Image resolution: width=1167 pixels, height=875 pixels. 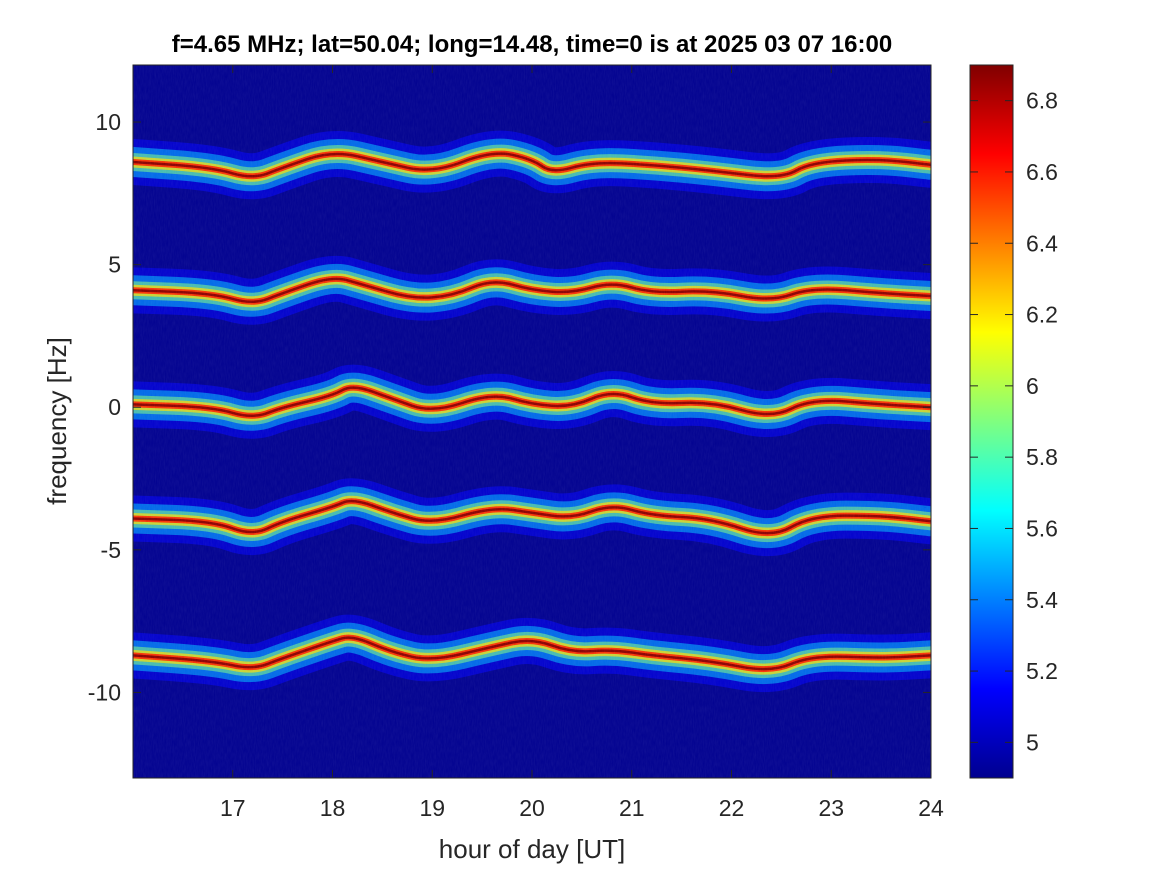 What do you see at coordinates (333, 808) in the screenshot?
I see `x-tick-label: 18` at bounding box center [333, 808].